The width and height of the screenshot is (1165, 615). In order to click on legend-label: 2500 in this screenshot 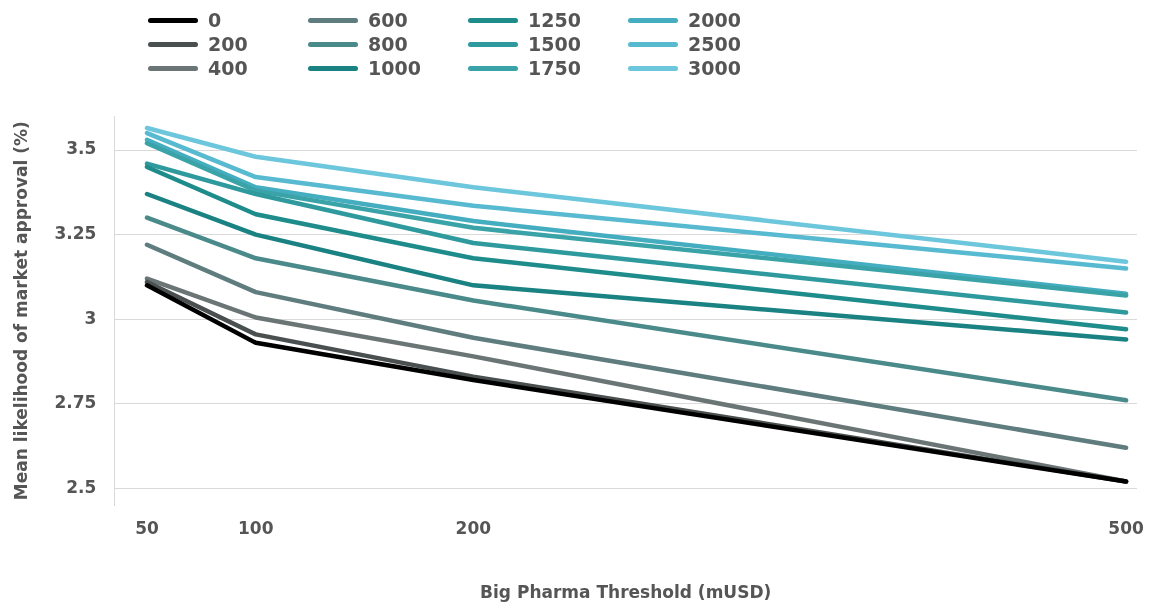, I will do `click(714, 44)`.